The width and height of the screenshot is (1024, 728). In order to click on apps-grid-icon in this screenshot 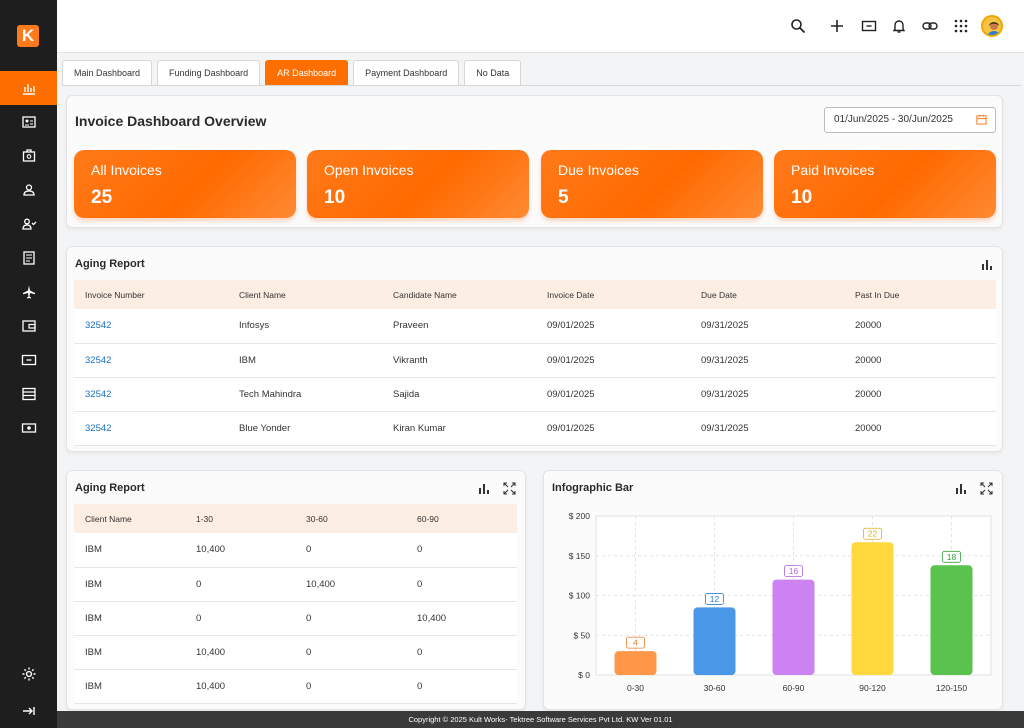, I will do `click(961, 26)`.